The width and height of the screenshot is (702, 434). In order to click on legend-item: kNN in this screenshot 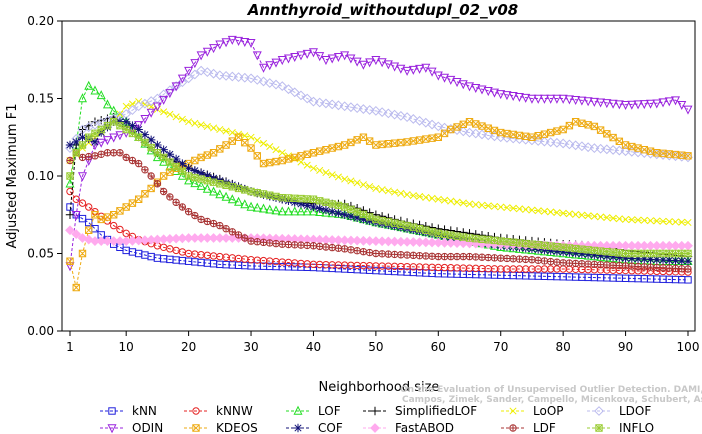, I will do `click(128, 411)`.